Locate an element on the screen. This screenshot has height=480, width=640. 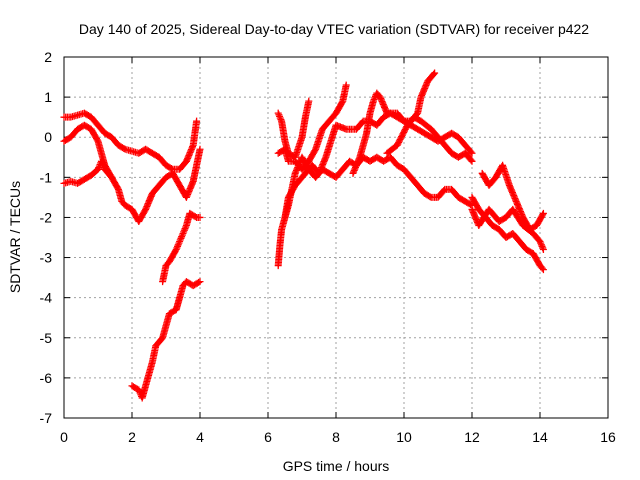
x-axis-label: GPS time / hours is located at coordinates (336, 466).